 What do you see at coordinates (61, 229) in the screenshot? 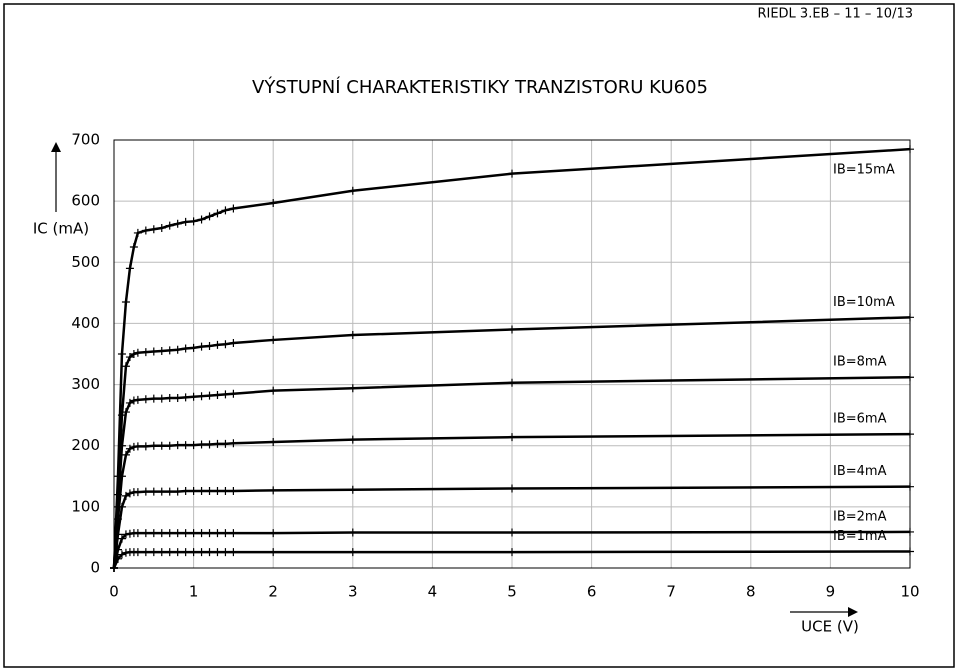
I see `y-axis-label: IC (mA)` at bounding box center [61, 229].